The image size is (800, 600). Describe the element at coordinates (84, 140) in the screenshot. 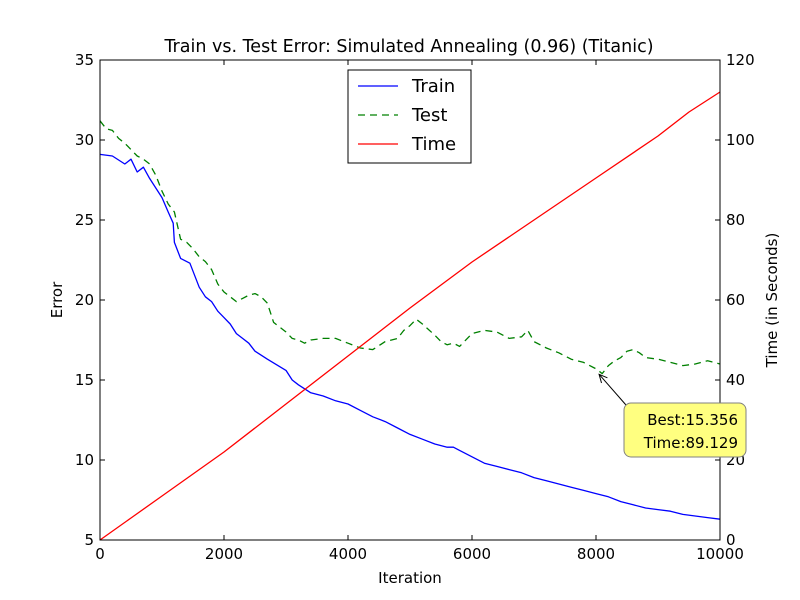

I see `y-tick-label: 30` at that location.